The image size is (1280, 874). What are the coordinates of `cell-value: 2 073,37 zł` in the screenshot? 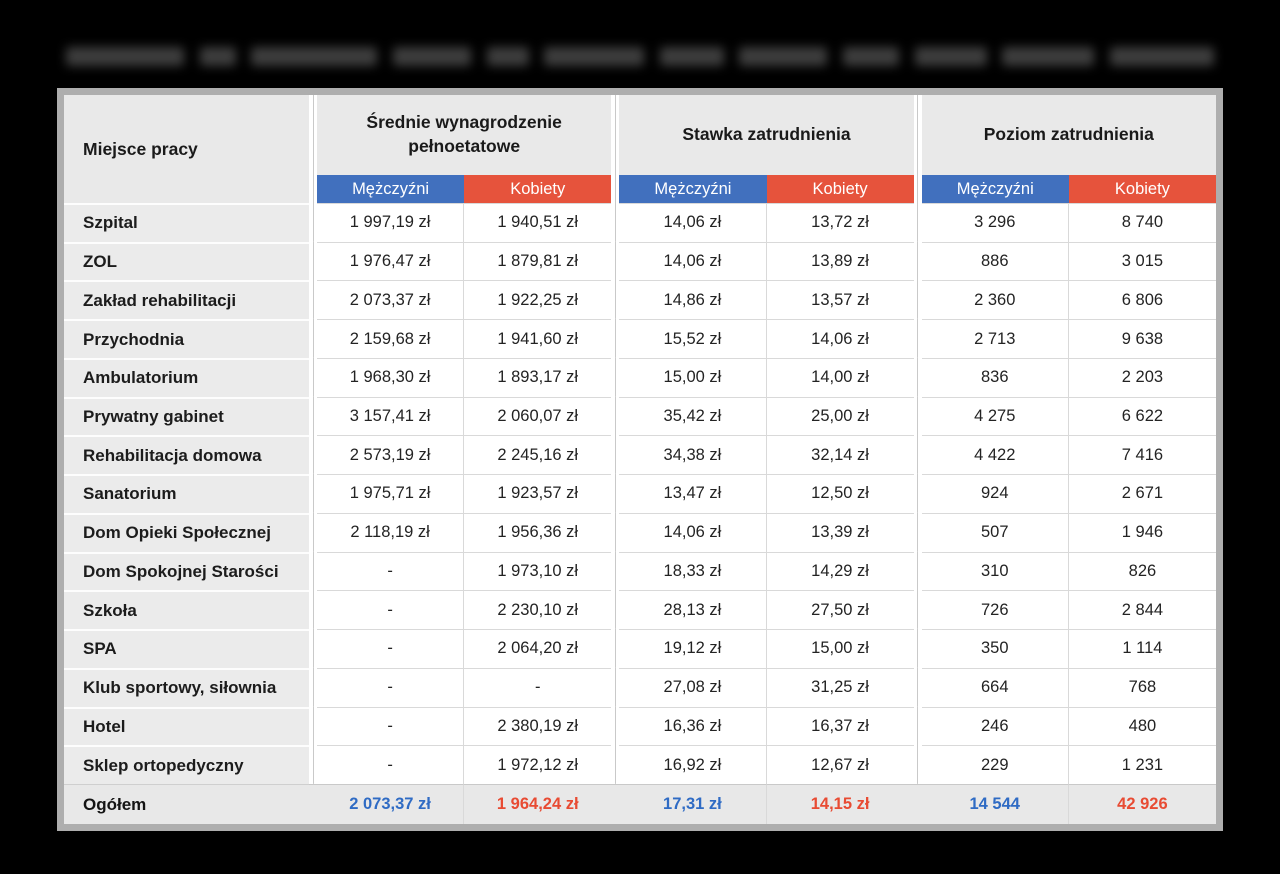 It's located at (391, 300).